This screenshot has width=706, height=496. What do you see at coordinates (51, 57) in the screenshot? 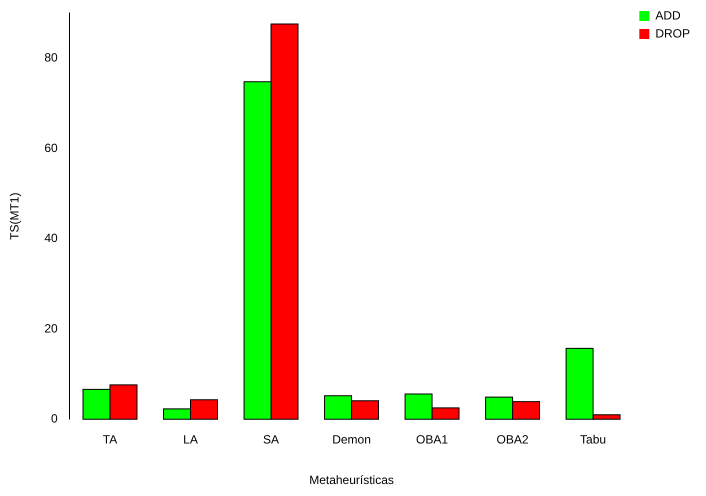
I see `y-tick-label: 80` at bounding box center [51, 57].